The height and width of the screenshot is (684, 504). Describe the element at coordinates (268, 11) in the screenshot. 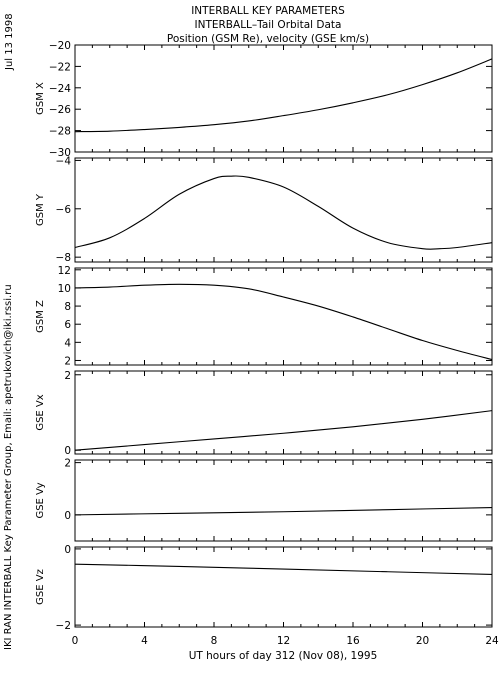

I see `figure-title-line-1: INTERBALL KEY PARAMETERS` at that location.